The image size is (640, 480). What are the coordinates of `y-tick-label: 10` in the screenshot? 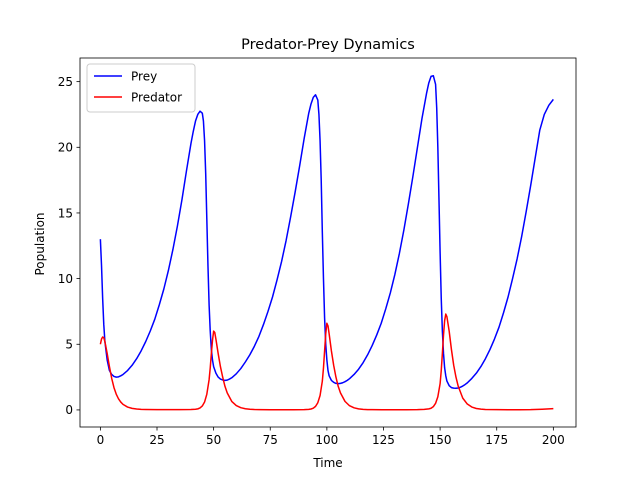 It's located at (65, 279).